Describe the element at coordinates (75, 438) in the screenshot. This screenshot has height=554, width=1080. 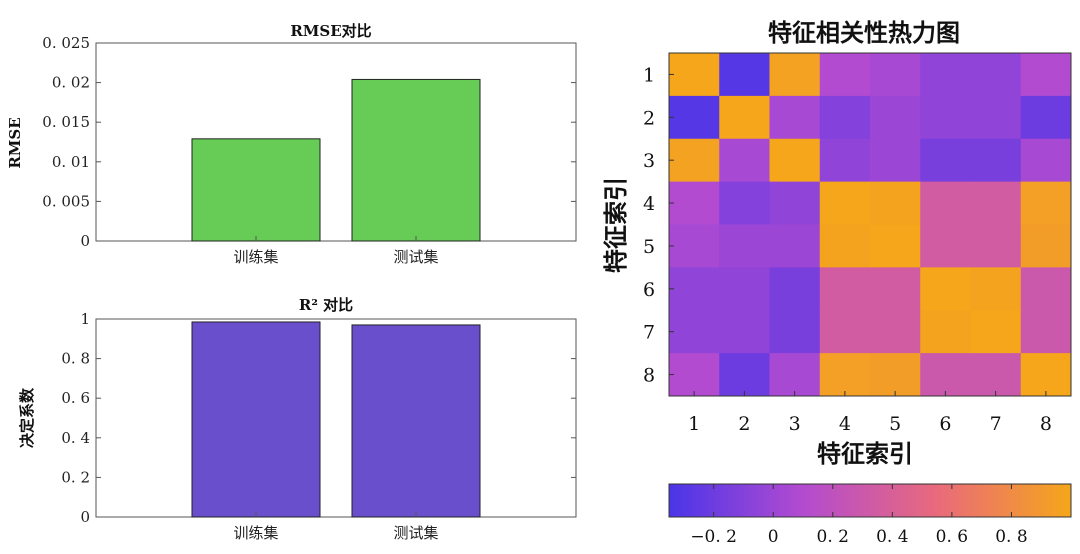
I see `r2-ytick-label: 0. 4` at that location.